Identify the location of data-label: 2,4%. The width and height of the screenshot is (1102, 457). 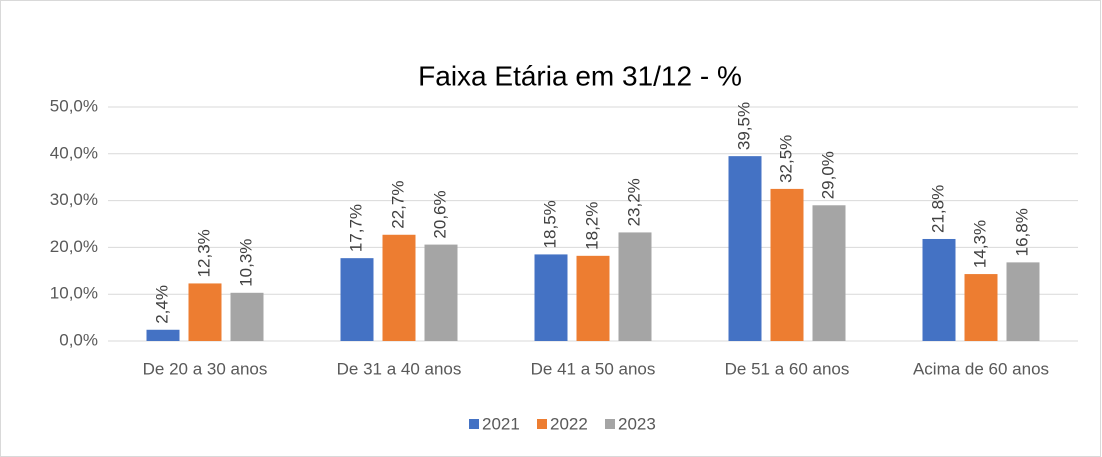
(161, 304).